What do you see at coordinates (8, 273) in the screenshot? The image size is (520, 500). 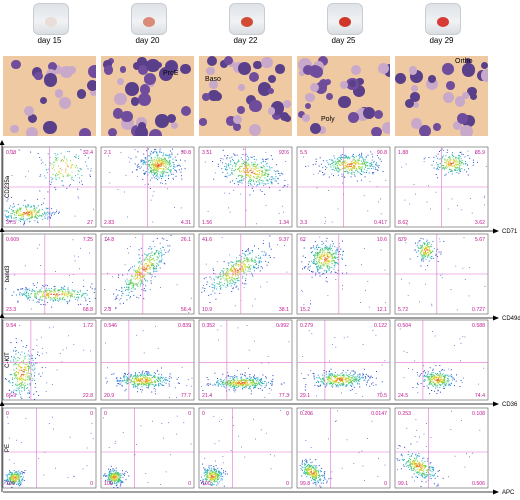 I see `y-axis-label: band3` at bounding box center [8, 273].